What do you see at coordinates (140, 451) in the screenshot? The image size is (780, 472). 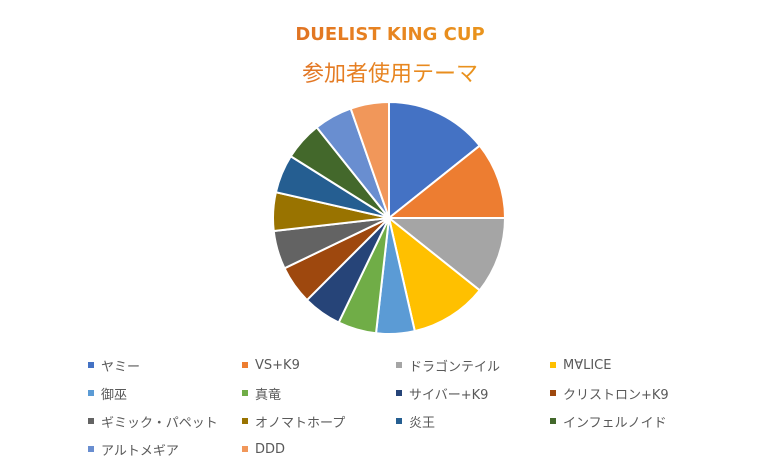 I see `legend-label: アルトメギア` at bounding box center [140, 451].